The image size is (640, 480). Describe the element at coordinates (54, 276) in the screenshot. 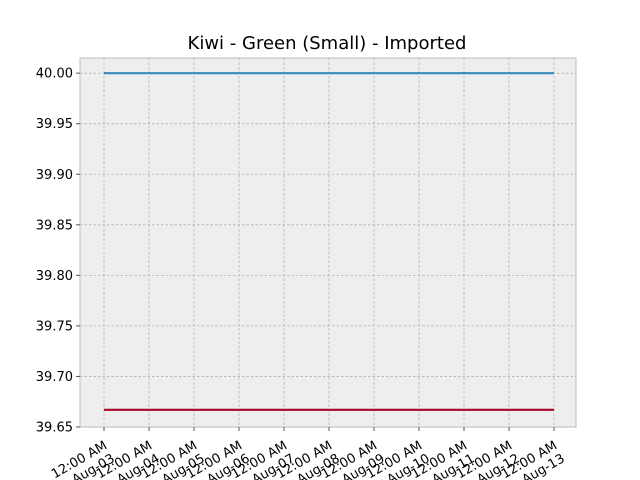

I see `y-tick-label: 39.80` at that location.